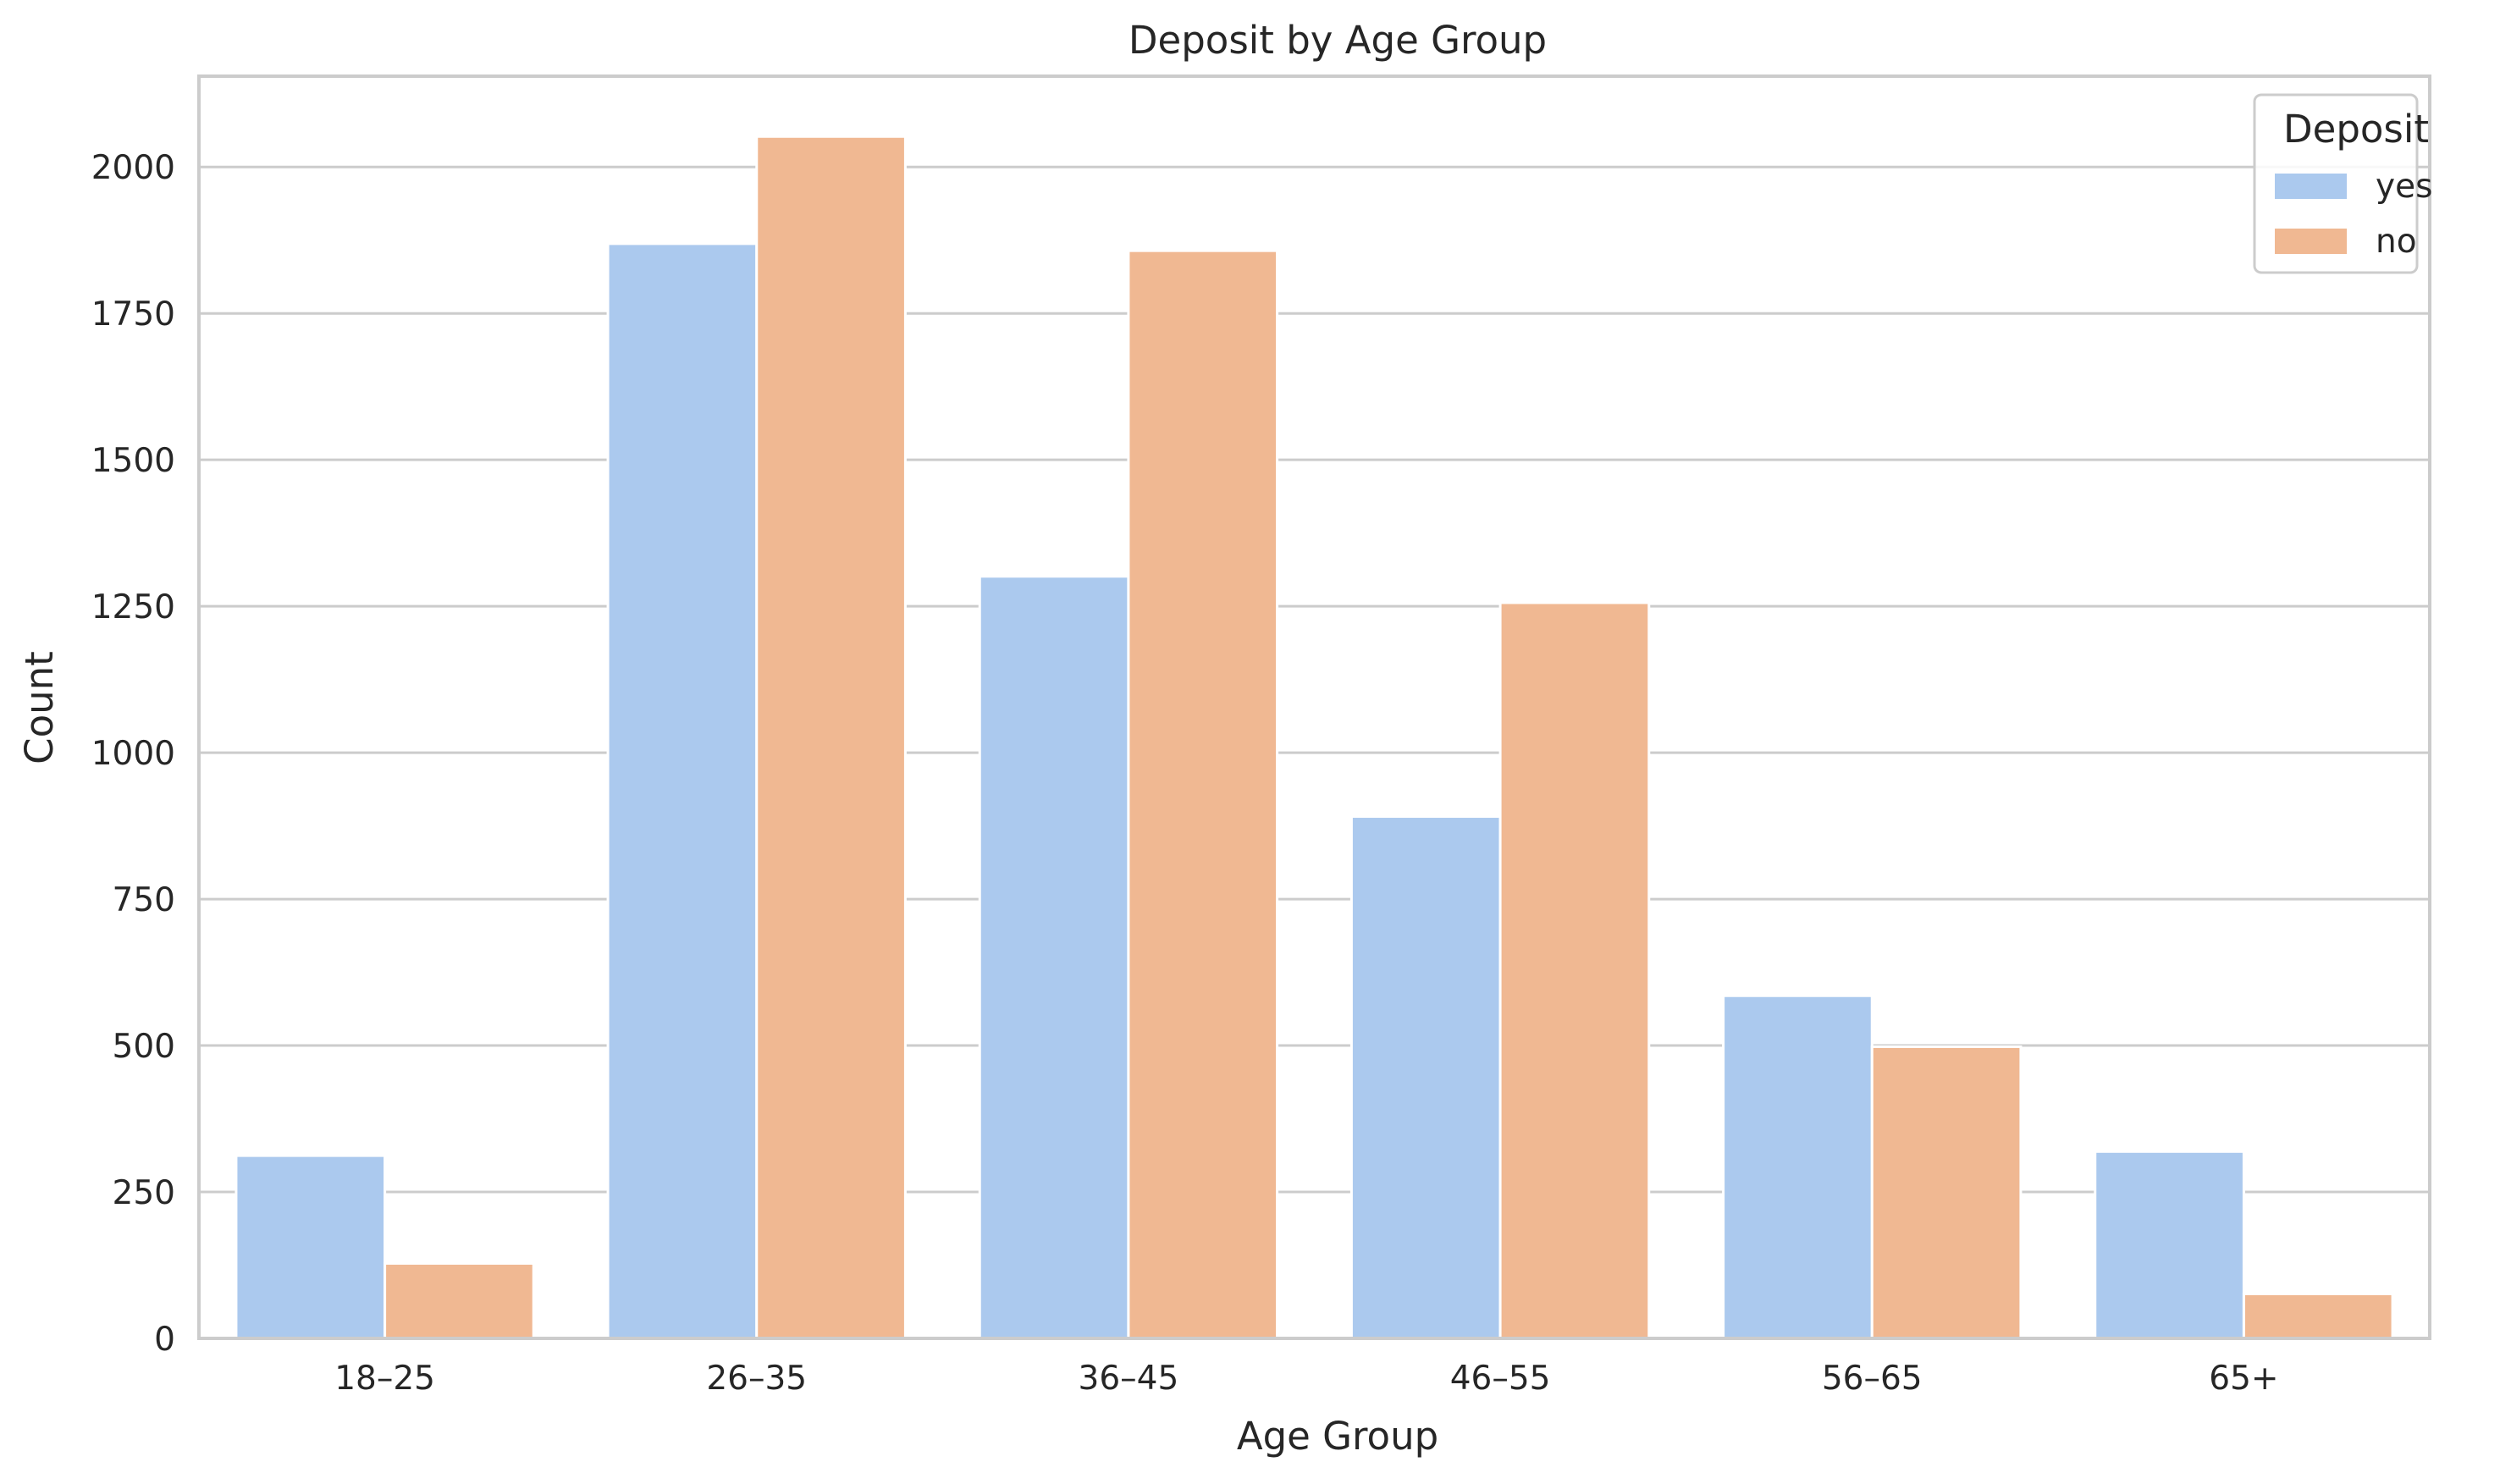 The width and height of the screenshot is (2500, 1484). I want to click on x-tick-label: 46–55, so click(1500, 1379).